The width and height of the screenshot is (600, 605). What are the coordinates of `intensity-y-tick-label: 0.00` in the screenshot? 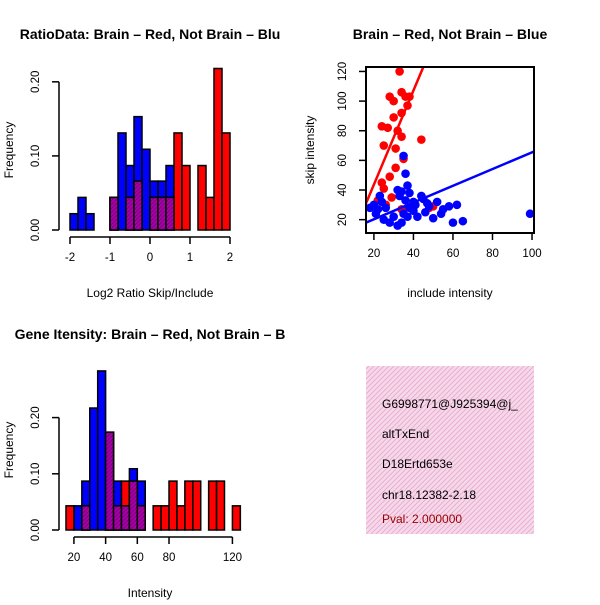 It's located at (36, 530).